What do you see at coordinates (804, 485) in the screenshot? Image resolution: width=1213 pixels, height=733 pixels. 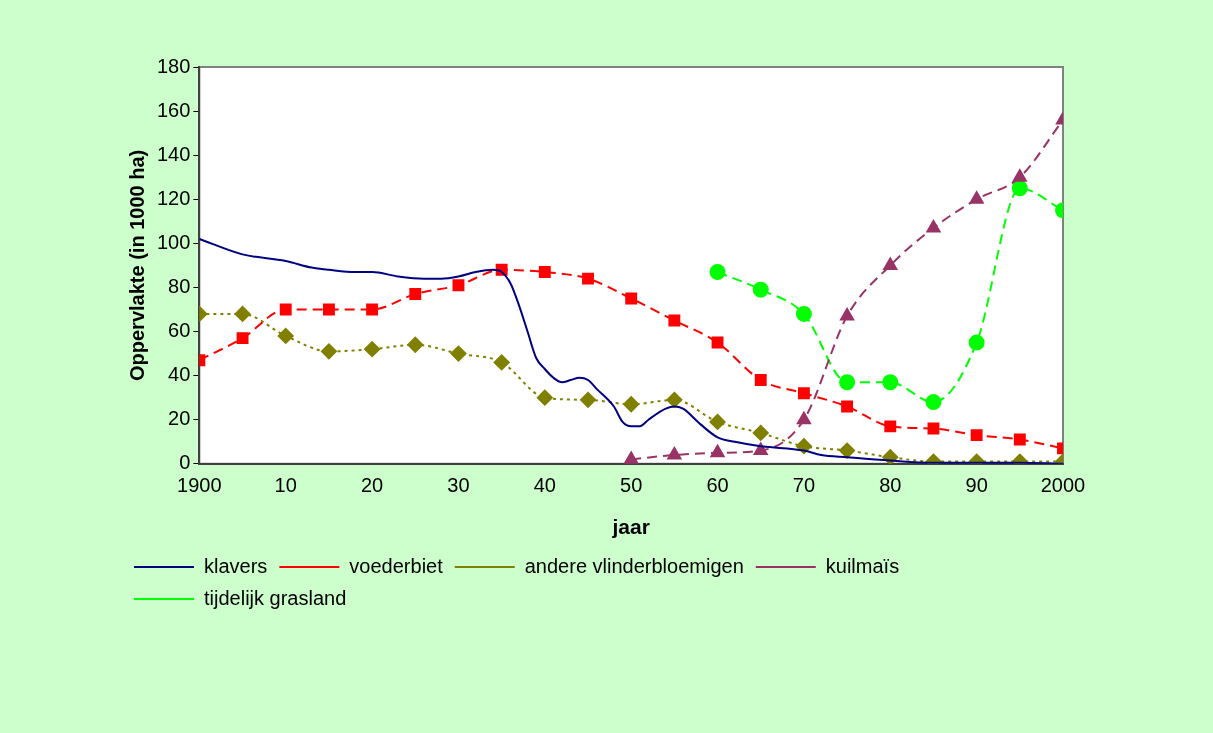 I see `x-tick-label: 70` at bounding box center [804, 485].